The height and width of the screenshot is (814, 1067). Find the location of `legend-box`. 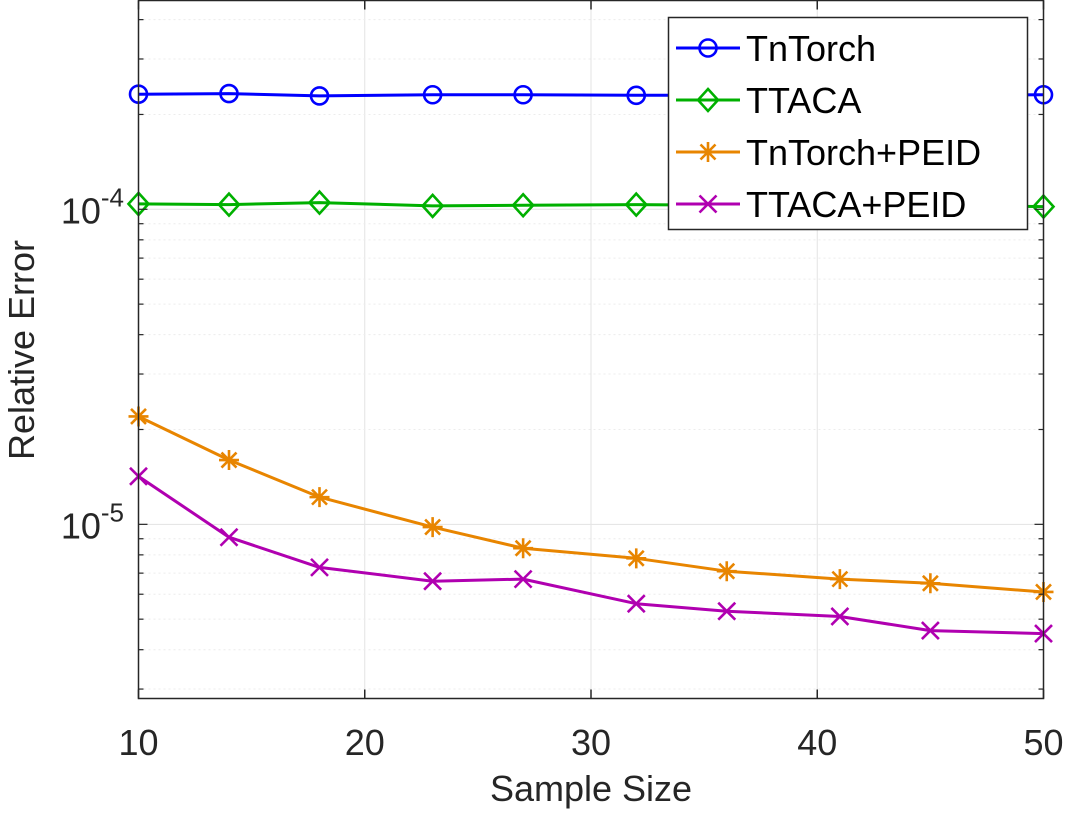

legend-box is located at coordinates (848, 123).